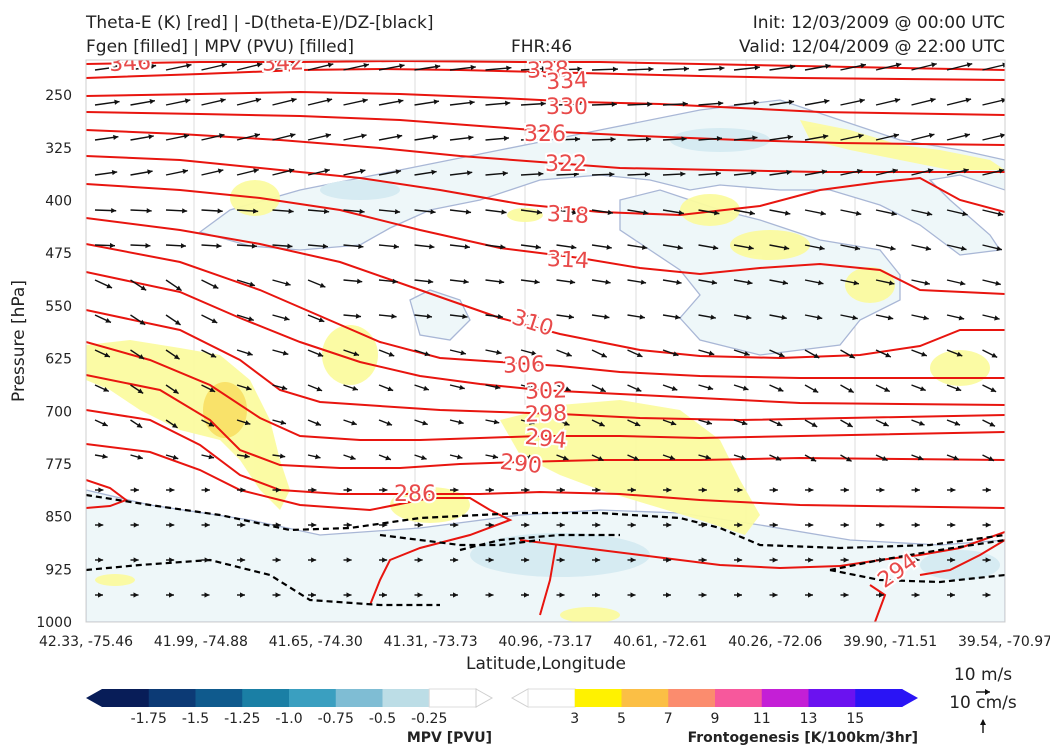 The image size is (1050, 750). Describe the element at coordinates (519, 698) in the screenshot. I see `fgen-colorbar-left-arrow` at that location.